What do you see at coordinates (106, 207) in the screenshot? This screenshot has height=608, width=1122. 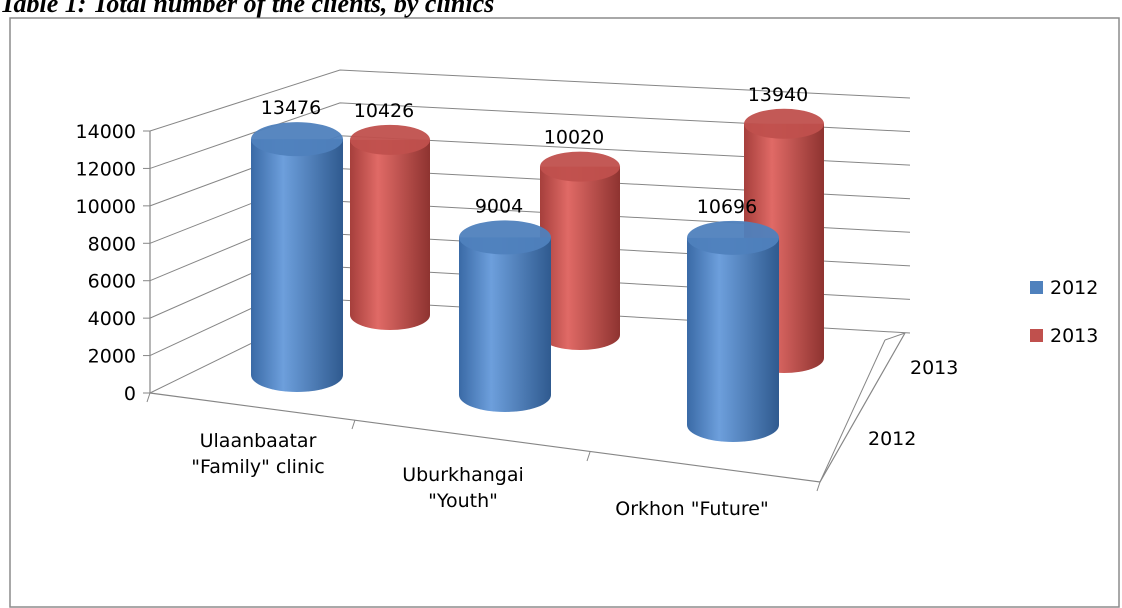 I see `y-tick-label: 10000` at bounding box center [106, 207].